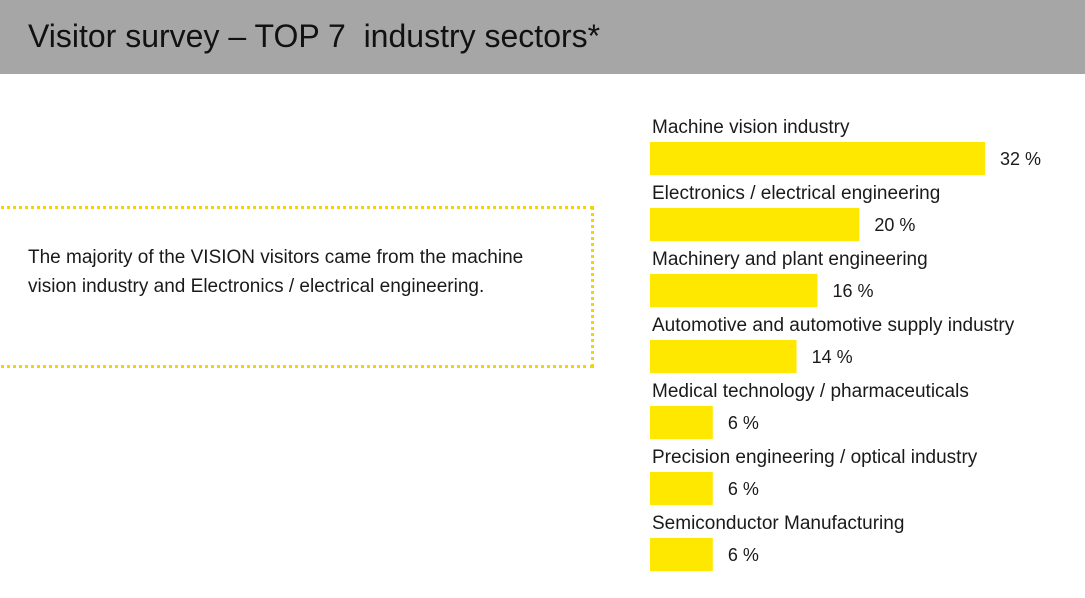 Image resolution: width=1085 pixels, height=598 pixels. I want to click on callout-box, so click(297, 287).